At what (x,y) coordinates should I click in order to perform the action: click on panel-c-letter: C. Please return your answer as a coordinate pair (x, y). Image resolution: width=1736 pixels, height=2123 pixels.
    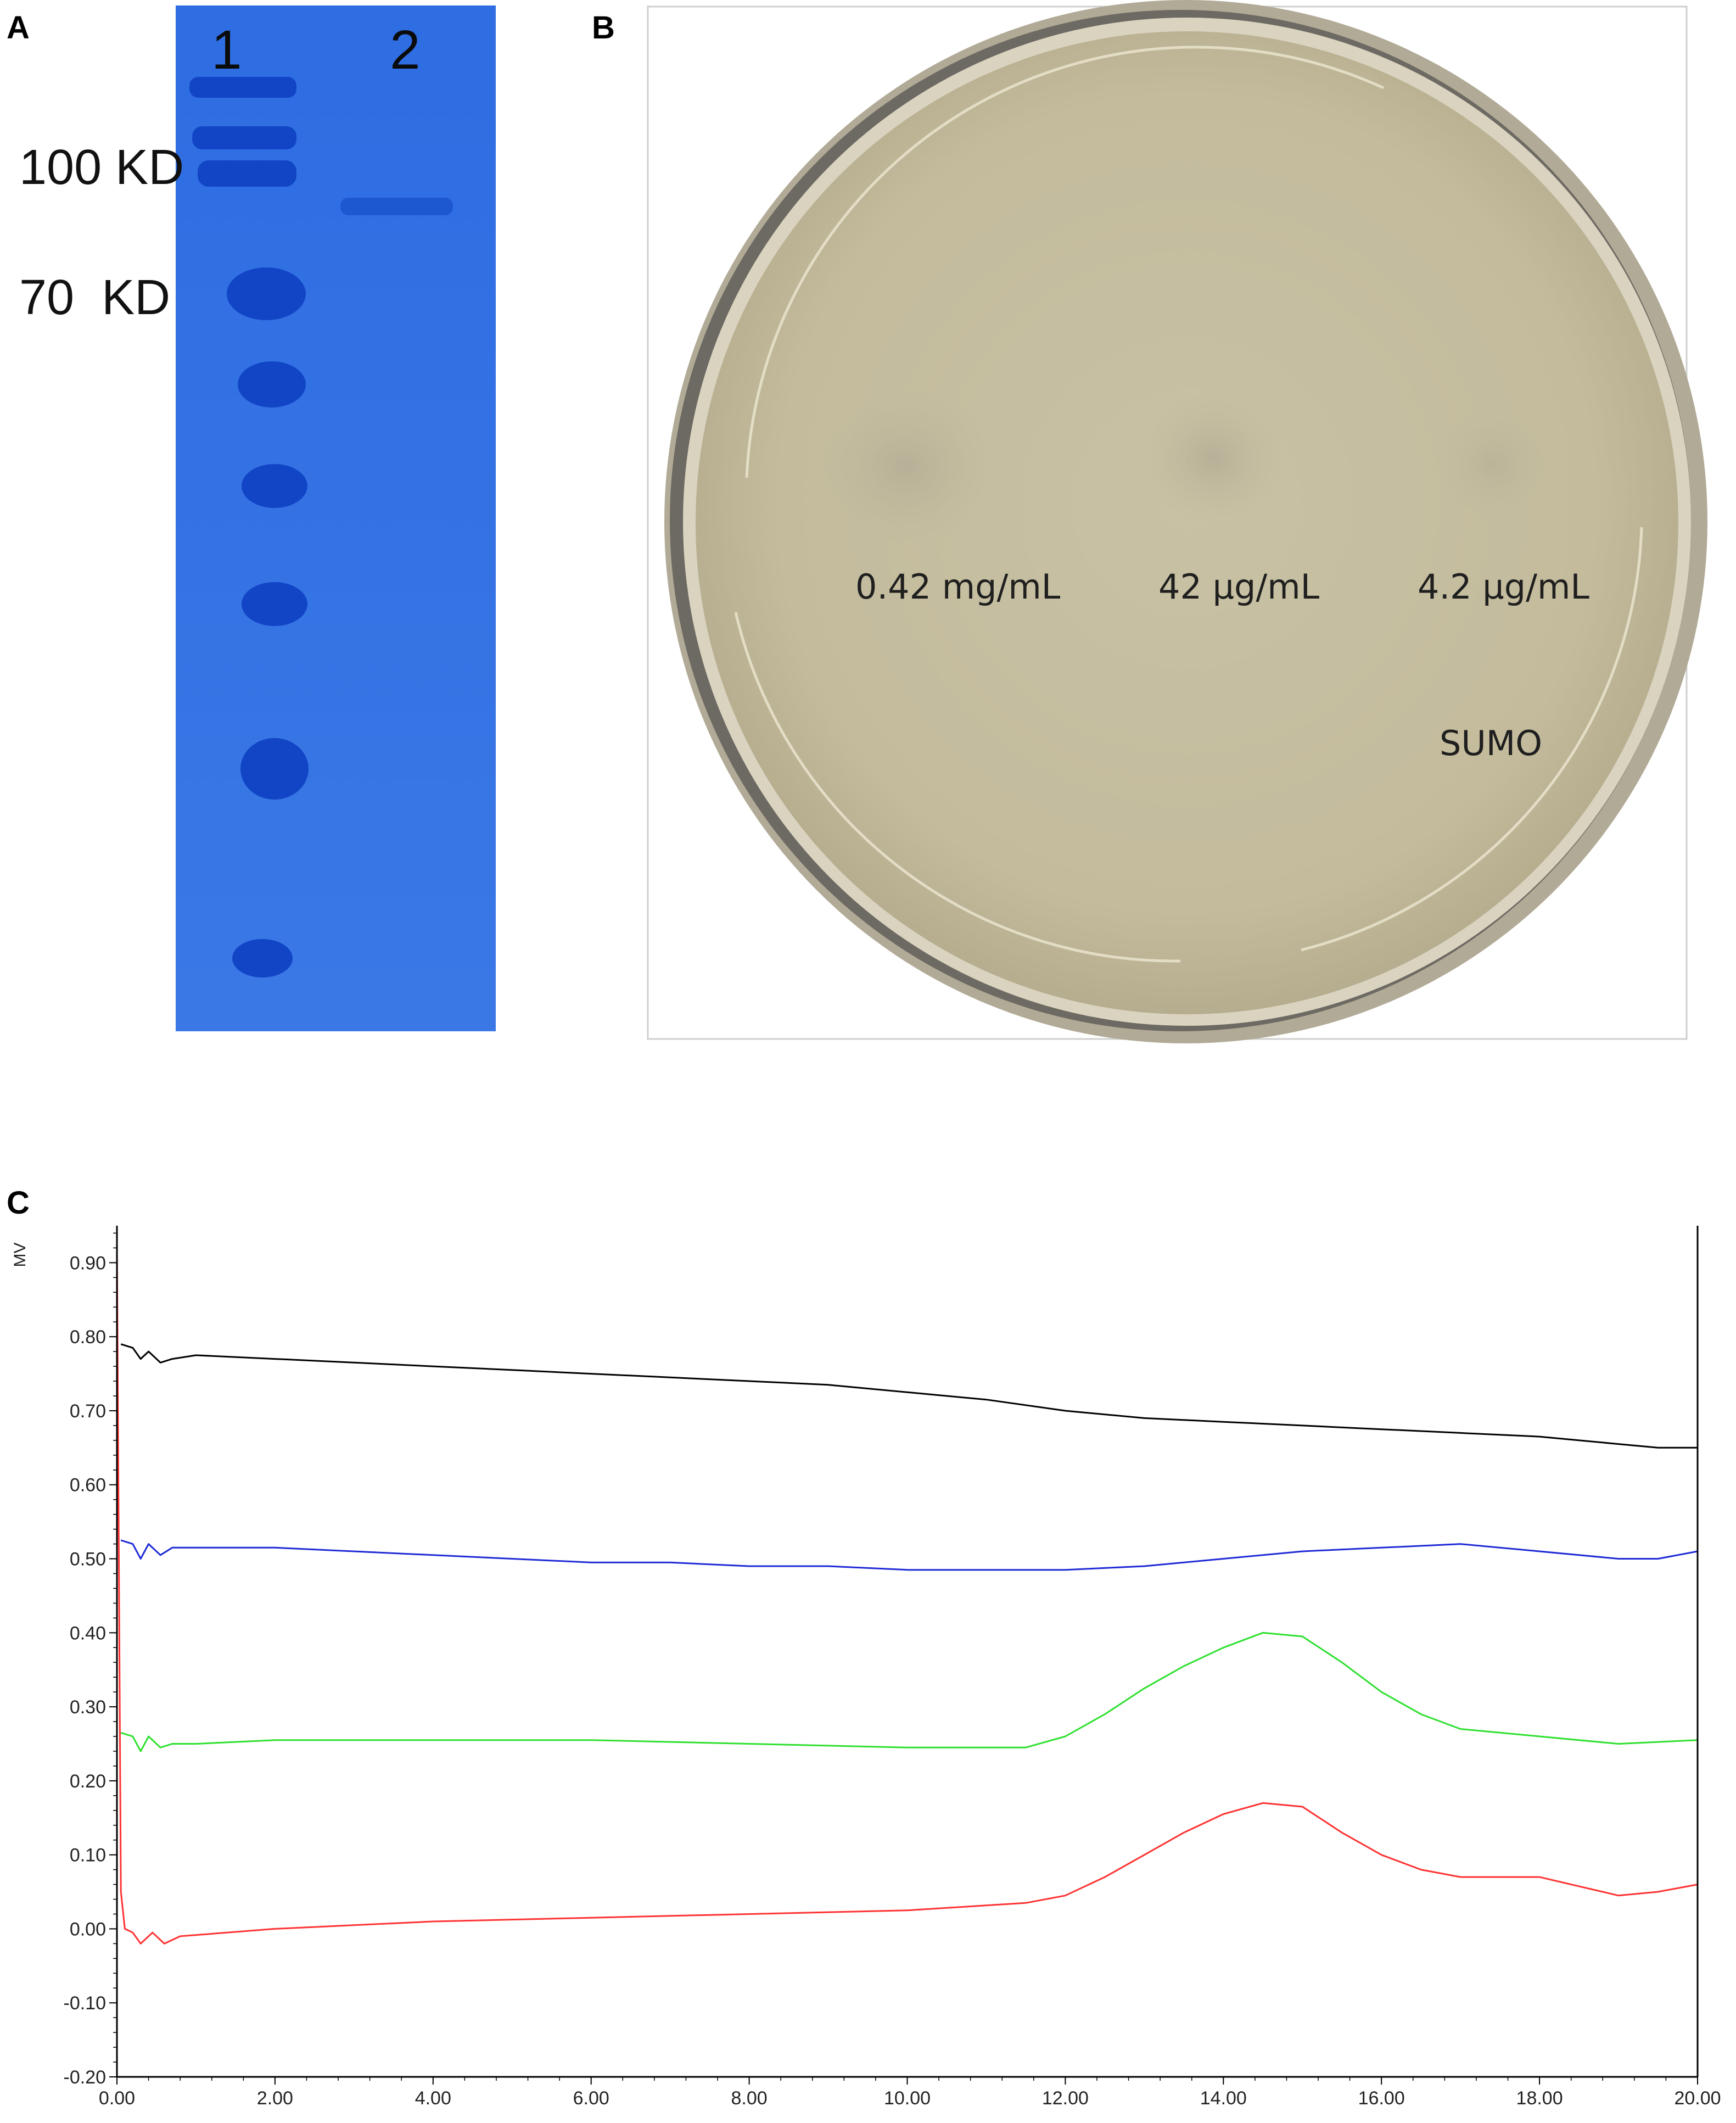
    Looking at the image, I should click on (18, 1203).